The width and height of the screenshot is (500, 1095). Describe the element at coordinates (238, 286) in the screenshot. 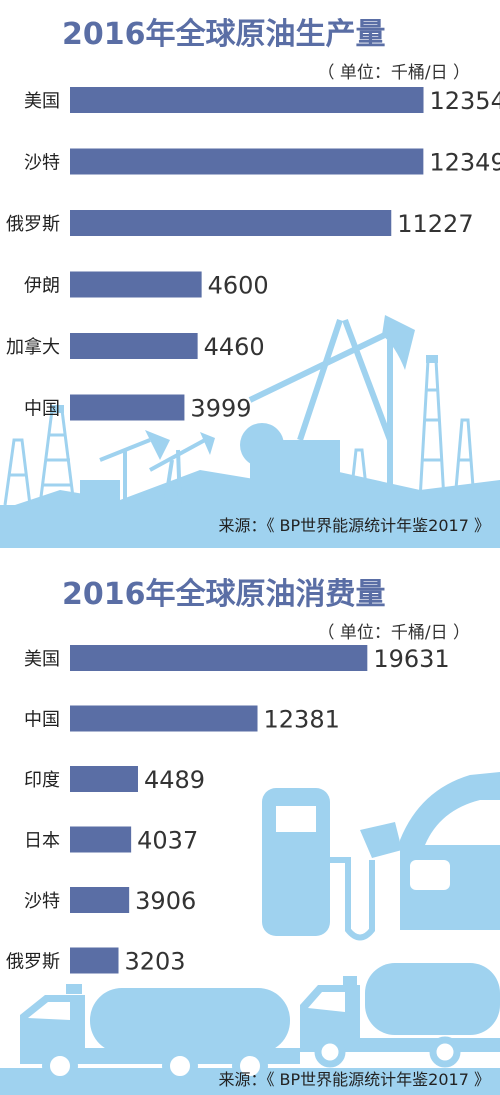

I see `value-label: 4600` at that location.